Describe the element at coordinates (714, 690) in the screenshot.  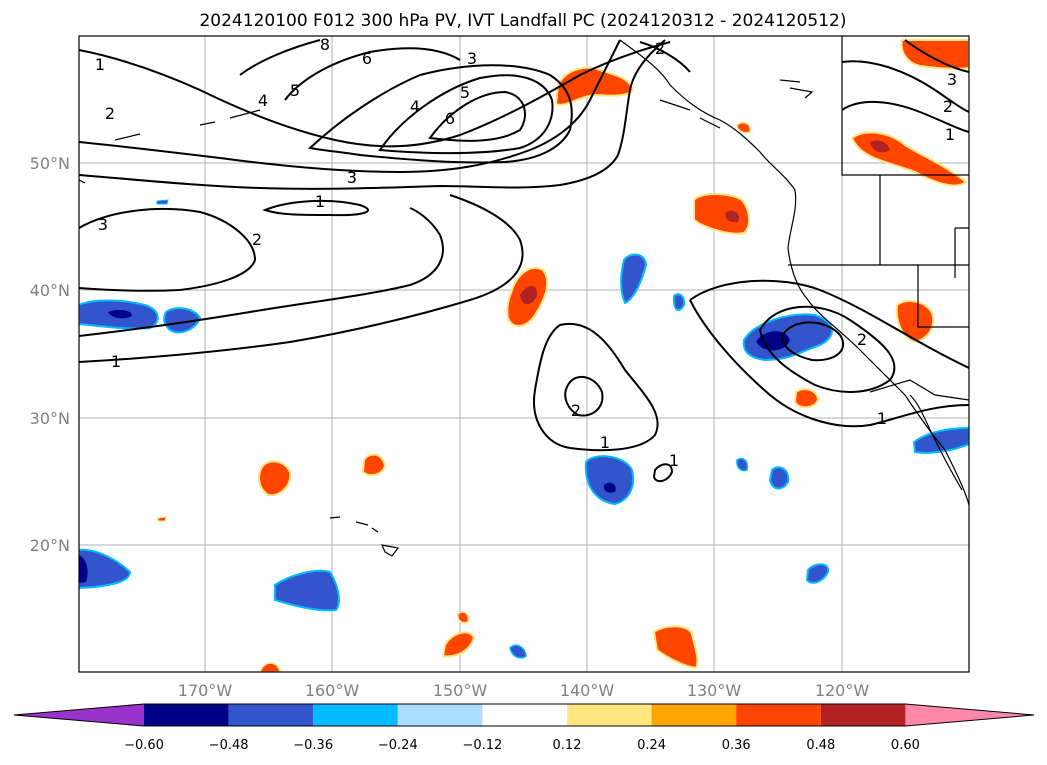
I see `lon-label: 130°W` at that location.